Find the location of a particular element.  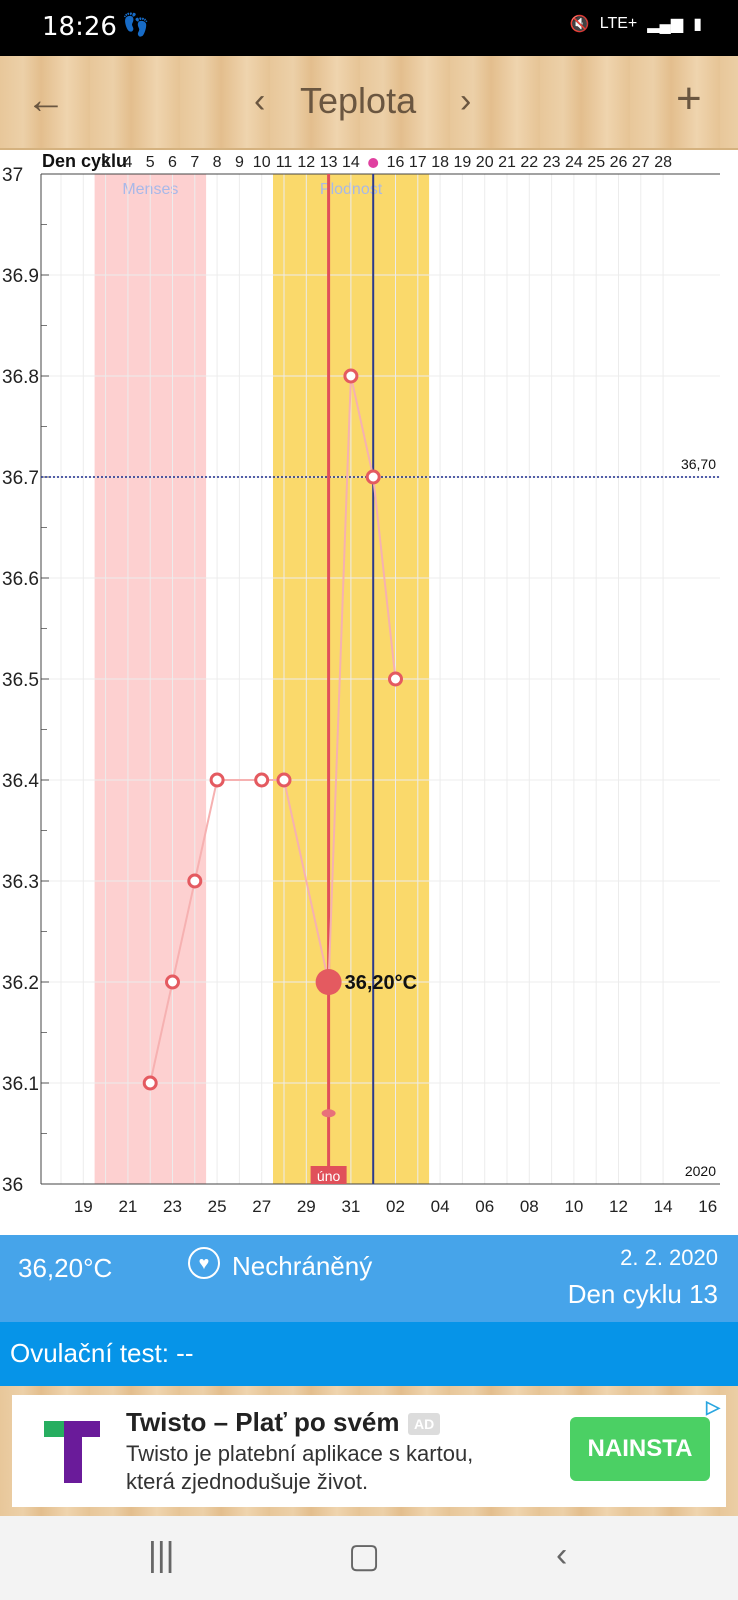

y-tick-label: 36 is located at coordinates (12, 1185).